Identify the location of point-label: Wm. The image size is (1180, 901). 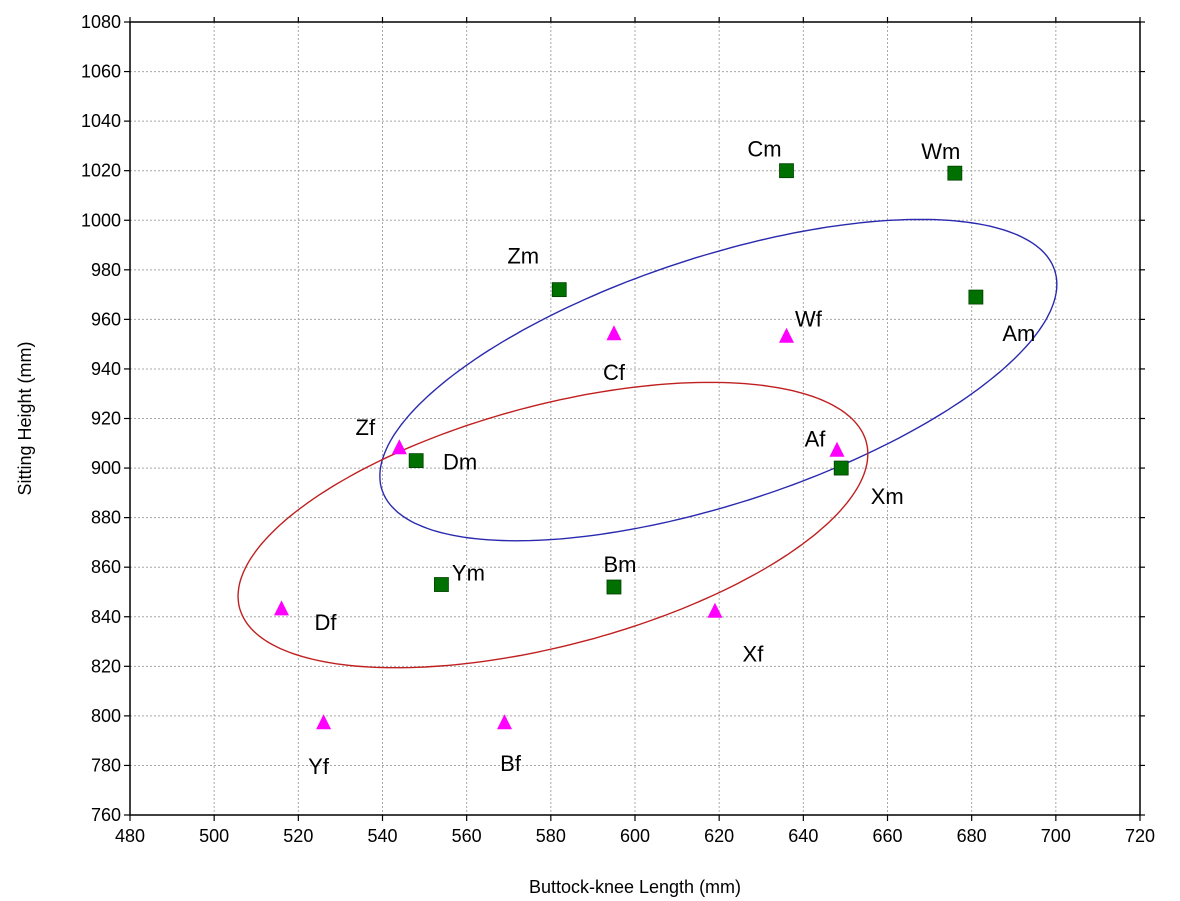
(940, 151).